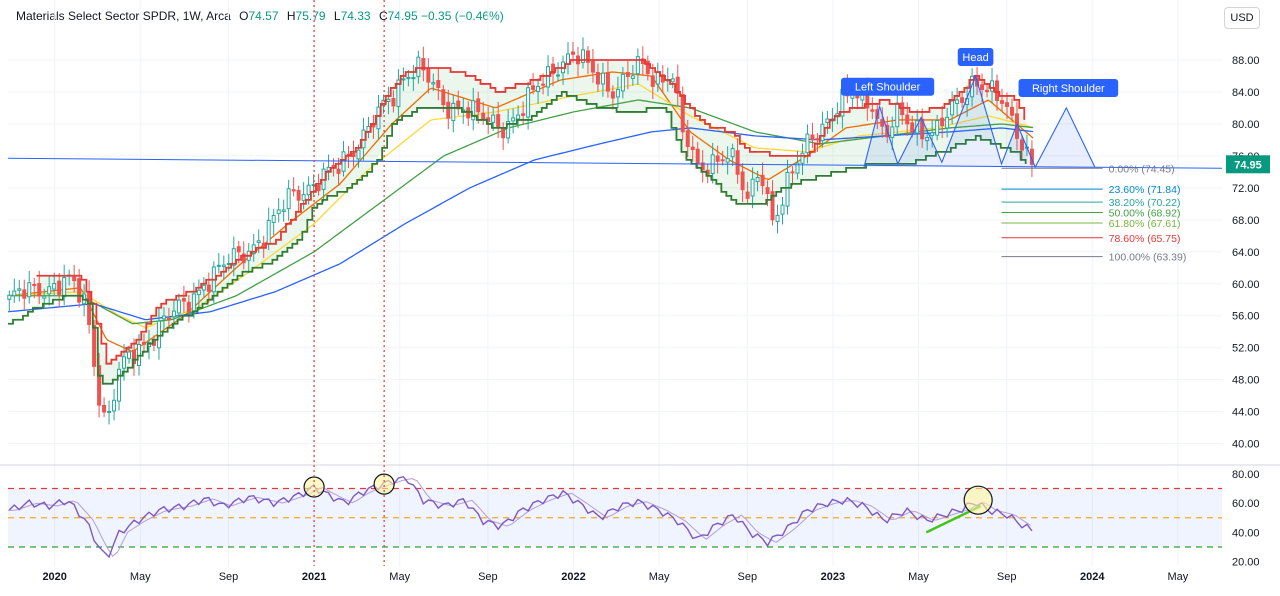 This screenshot has width=1280, height=596. Describe the element at coordinates (310, 16) in the screenshot. I see `high-value: 75.79` at that location.